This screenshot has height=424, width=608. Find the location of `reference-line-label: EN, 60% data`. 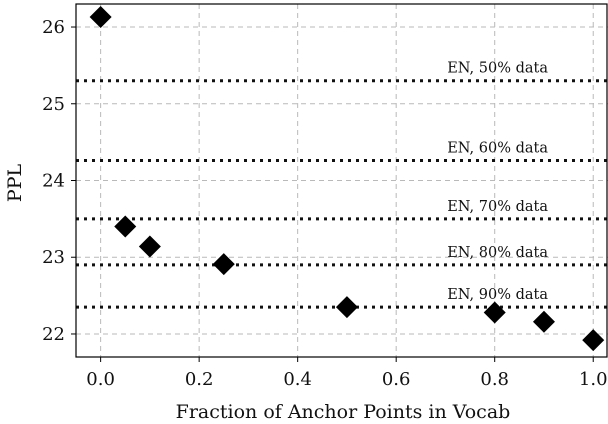

reference-line-label: EN, 60% data is located at coordinates (497, 149).